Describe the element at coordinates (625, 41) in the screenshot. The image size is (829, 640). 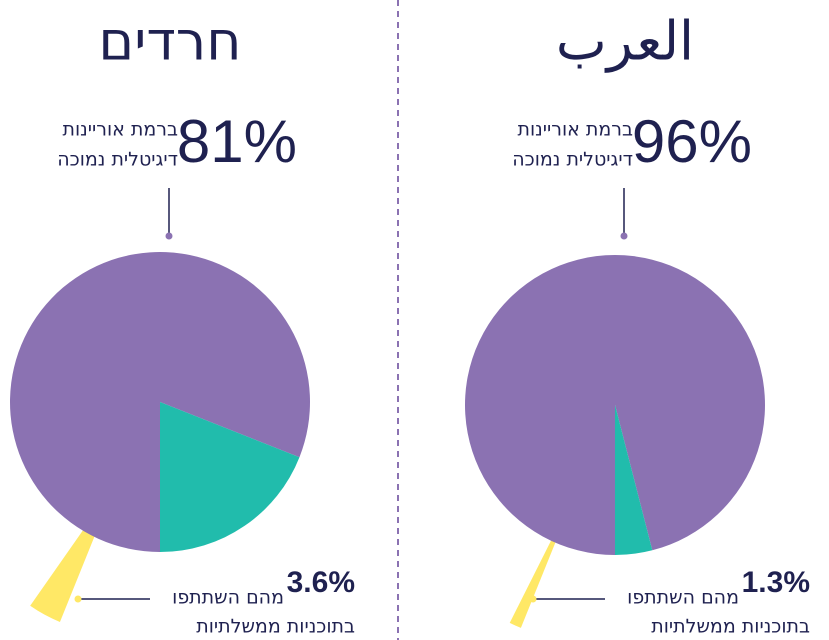
I see `chart-title: العرب` at that location.